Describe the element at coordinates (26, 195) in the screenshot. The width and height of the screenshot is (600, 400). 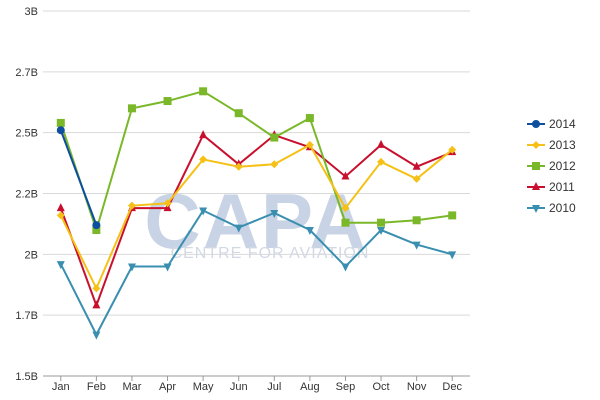
I see `y-tick-label: 2.2B` at that location.